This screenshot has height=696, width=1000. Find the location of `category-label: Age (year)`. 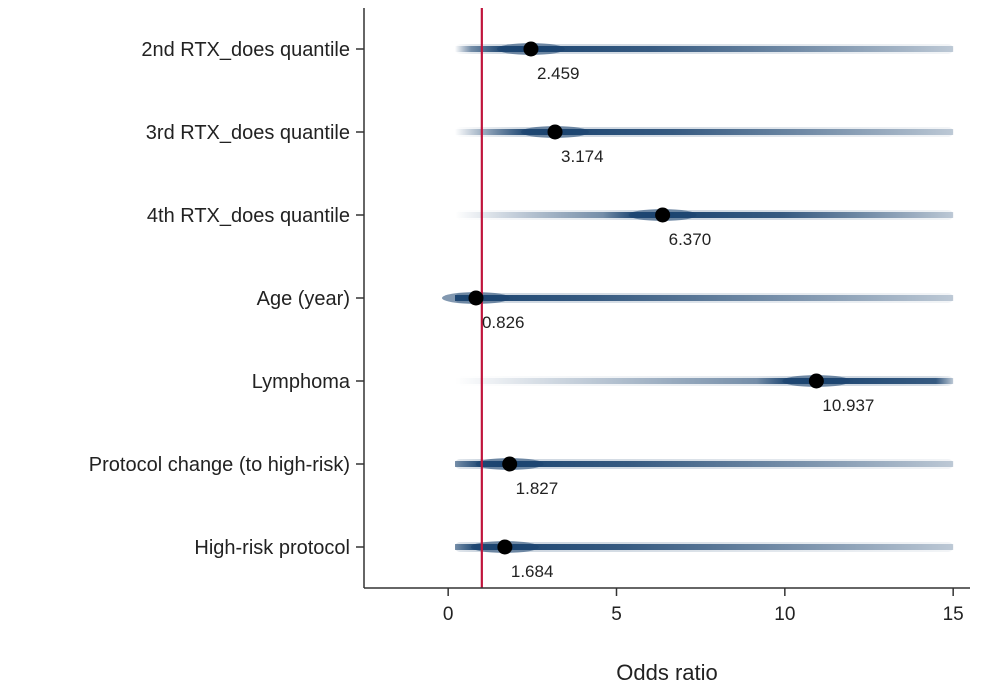

category-label: Age (year) is located at coordinates (303, 299).